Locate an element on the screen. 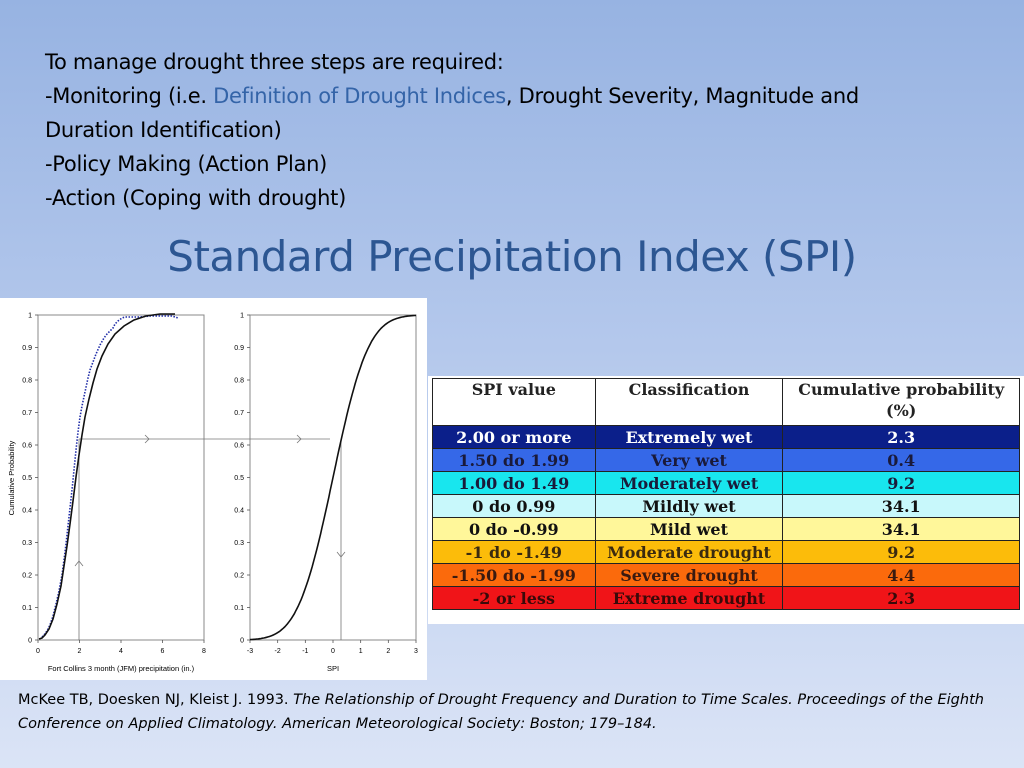 The image size is (1024, 768). citation-authors: McKee TB, Doesken NJ, Kleist J. 1993. is located at coordinates (156, 700).